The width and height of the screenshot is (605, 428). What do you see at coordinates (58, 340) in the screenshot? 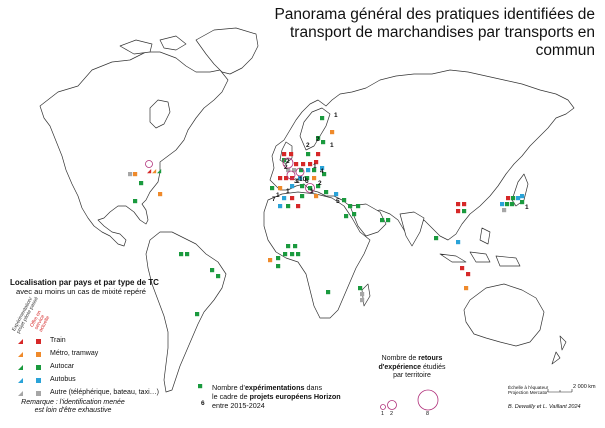
I see `legend-label-train: Train` at bounding box center [58, 340].